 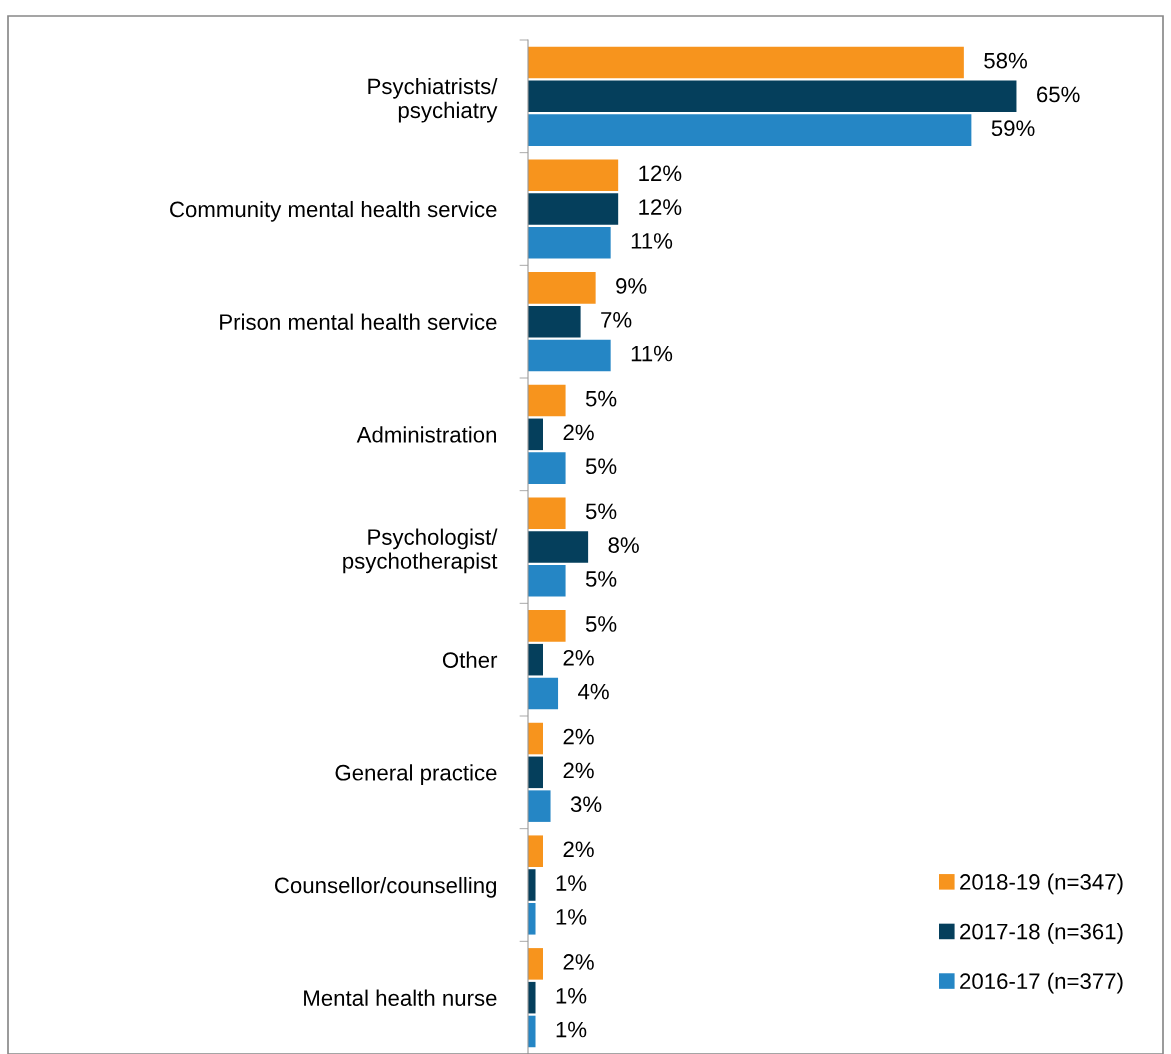 What do you see at coordinates (400, 997) in the screenshot?
I see `y-tick-label: Mental health nurse` at bounding box center [400, 997].